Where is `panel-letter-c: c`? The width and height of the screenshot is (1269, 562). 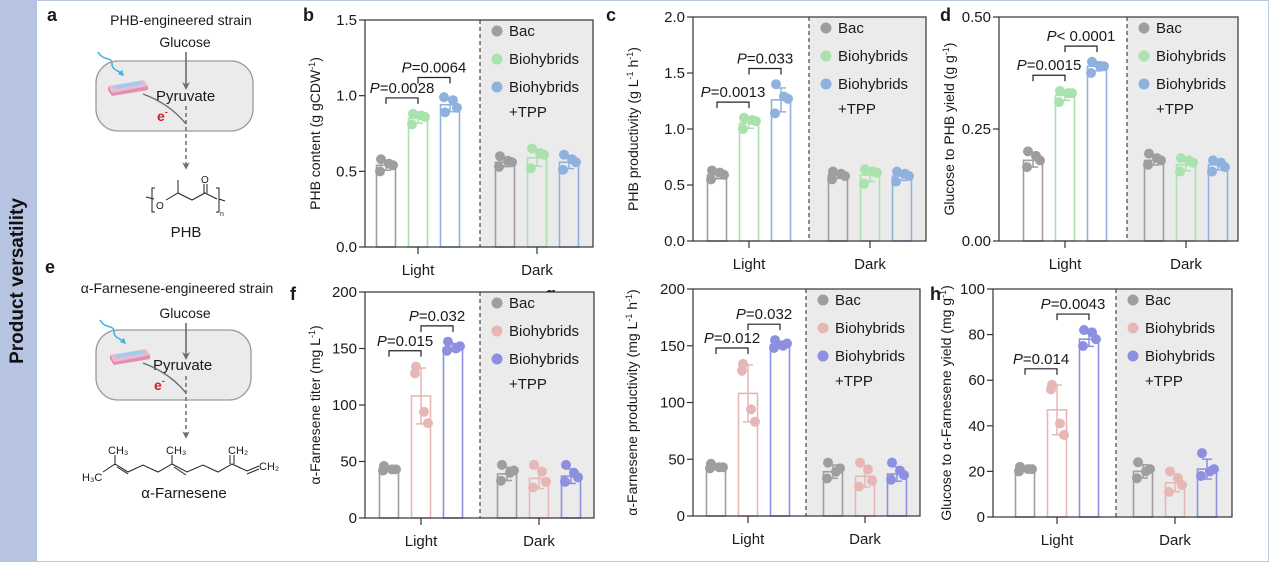
panel-letter-c: c is located at coordinates (611, 15).